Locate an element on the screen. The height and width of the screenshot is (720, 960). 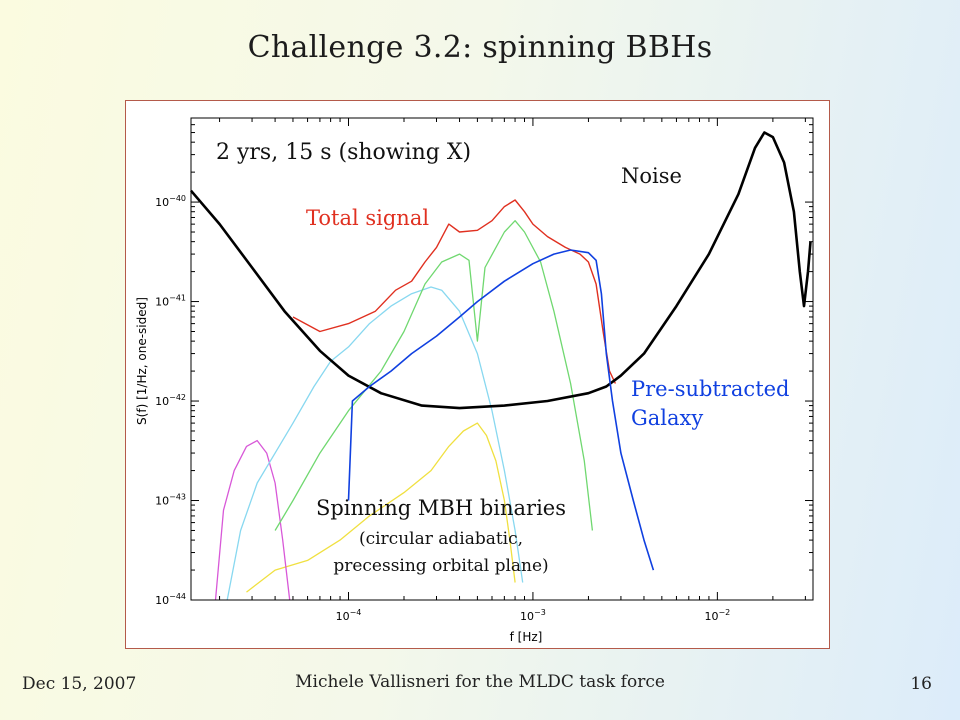
series-line-mbh-magenta is located at coordinates (252, 520).